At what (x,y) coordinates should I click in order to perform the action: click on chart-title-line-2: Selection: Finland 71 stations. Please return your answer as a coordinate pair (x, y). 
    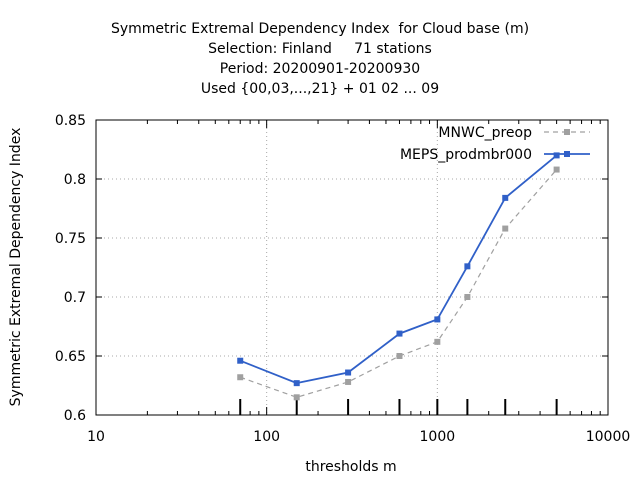
    Looking at the image, I should click on (320, 49).